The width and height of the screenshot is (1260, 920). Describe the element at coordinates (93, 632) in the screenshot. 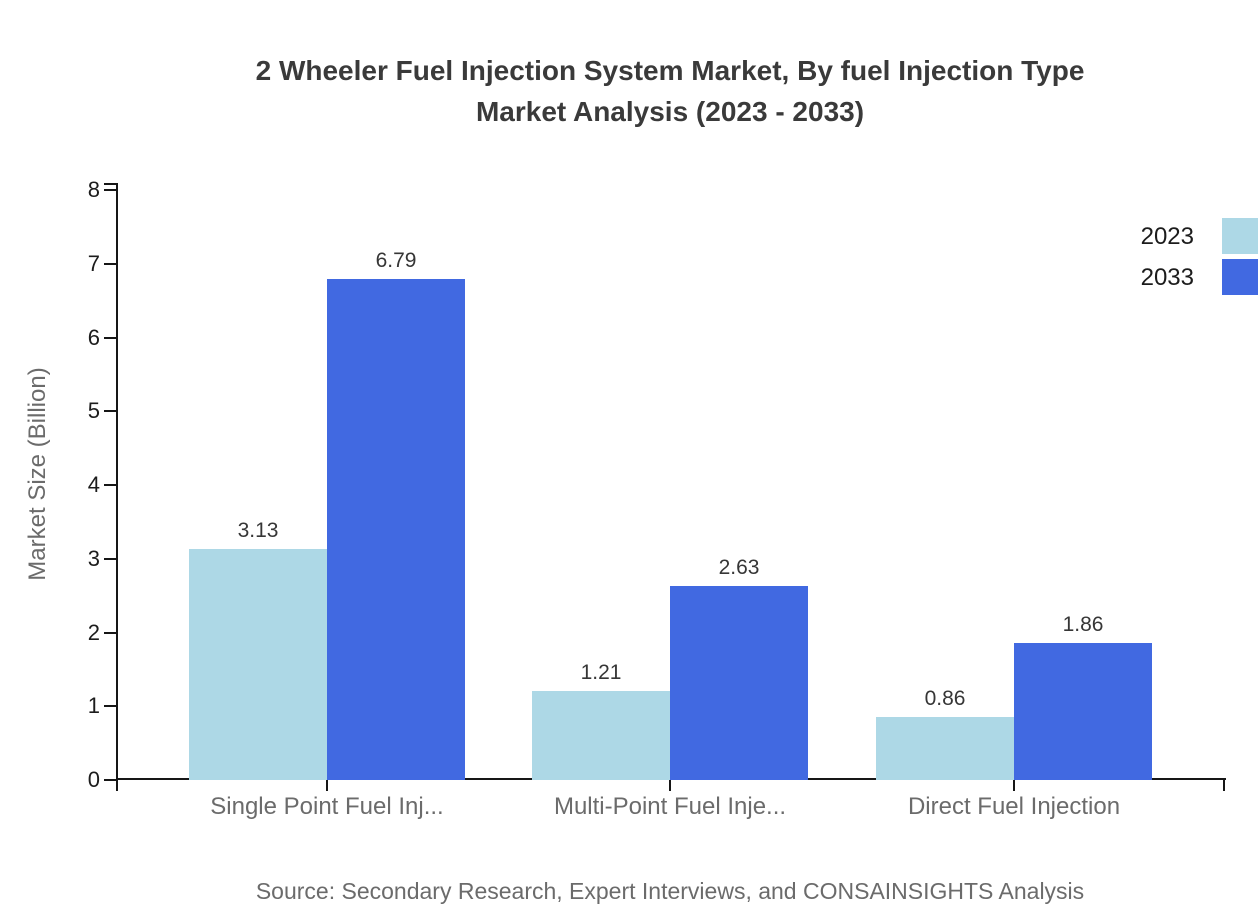

I see `y-tick-label: 2` at that location.